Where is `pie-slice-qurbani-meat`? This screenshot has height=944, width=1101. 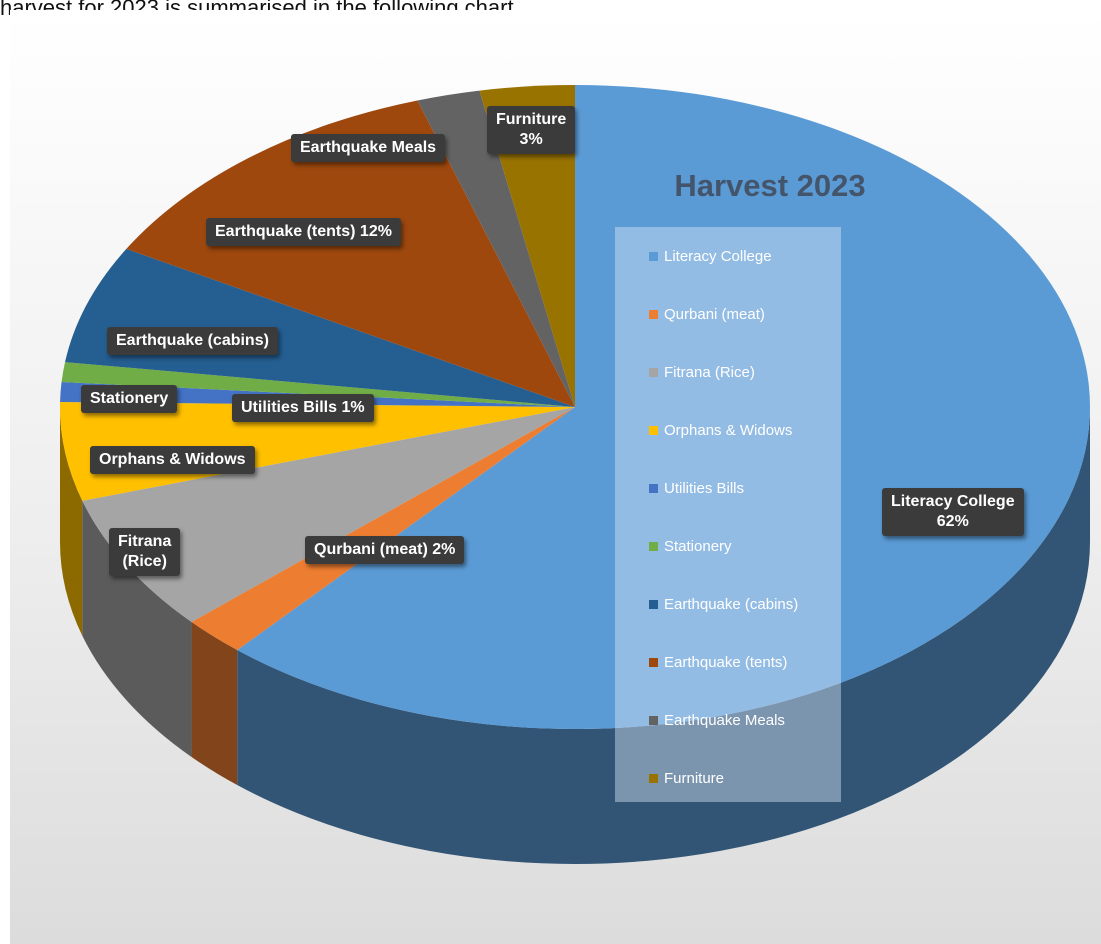 pie-slice-qurbani-meat is located at coordinates (383, 529).